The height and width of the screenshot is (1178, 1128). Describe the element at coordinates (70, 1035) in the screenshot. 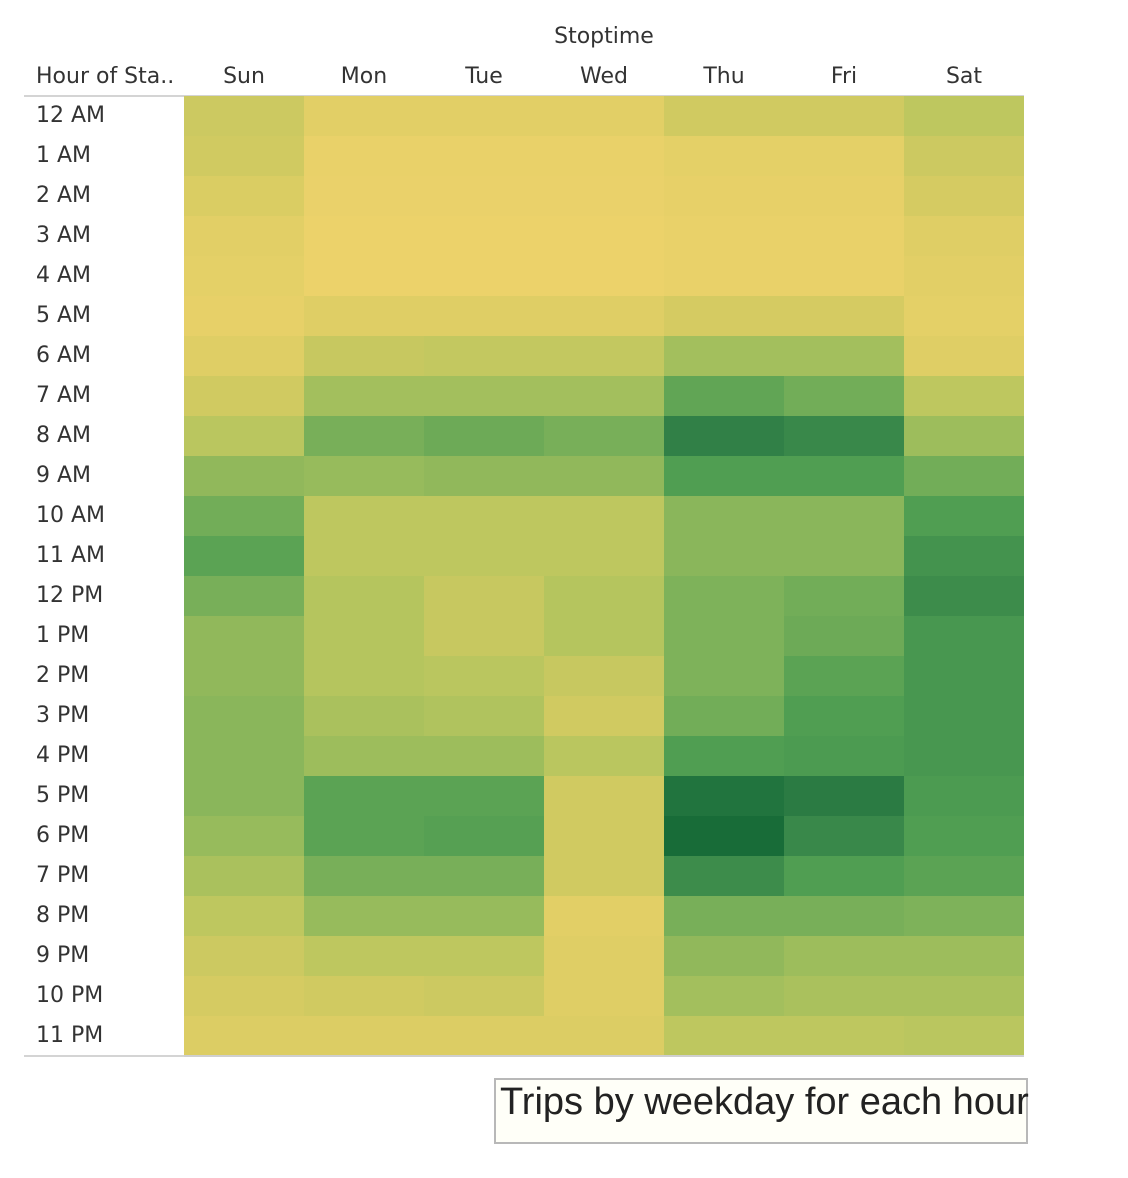

I see `hour-label: 11 PM` at that location.